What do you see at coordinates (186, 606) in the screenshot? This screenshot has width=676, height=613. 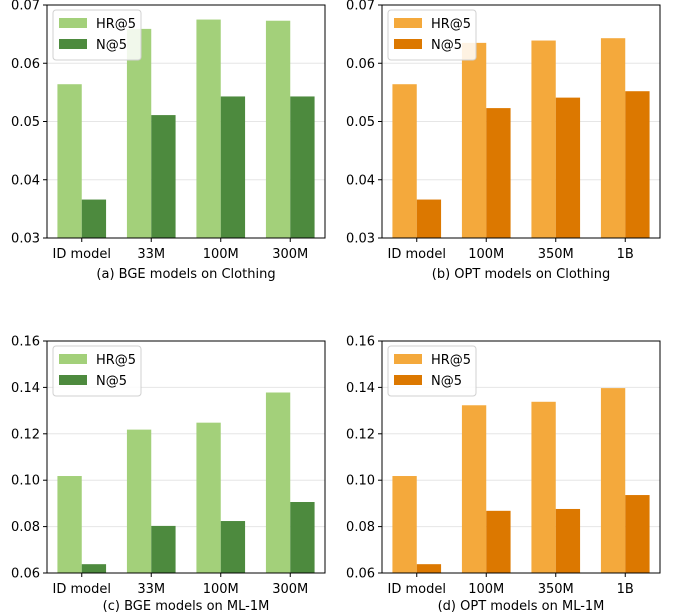 I see `chart-caption: (c) BGE models on ML-1M` at bounding box center [186, 606].